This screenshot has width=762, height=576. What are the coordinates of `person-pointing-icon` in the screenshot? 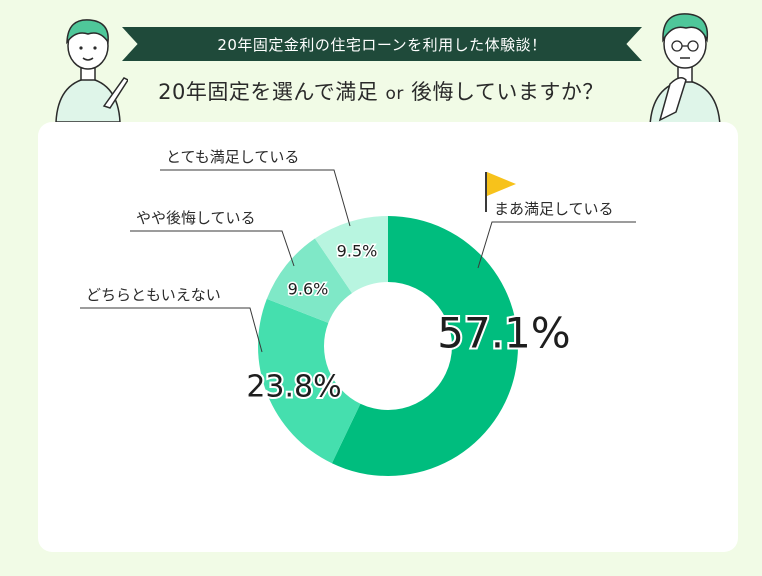 It's located at (91, 70).